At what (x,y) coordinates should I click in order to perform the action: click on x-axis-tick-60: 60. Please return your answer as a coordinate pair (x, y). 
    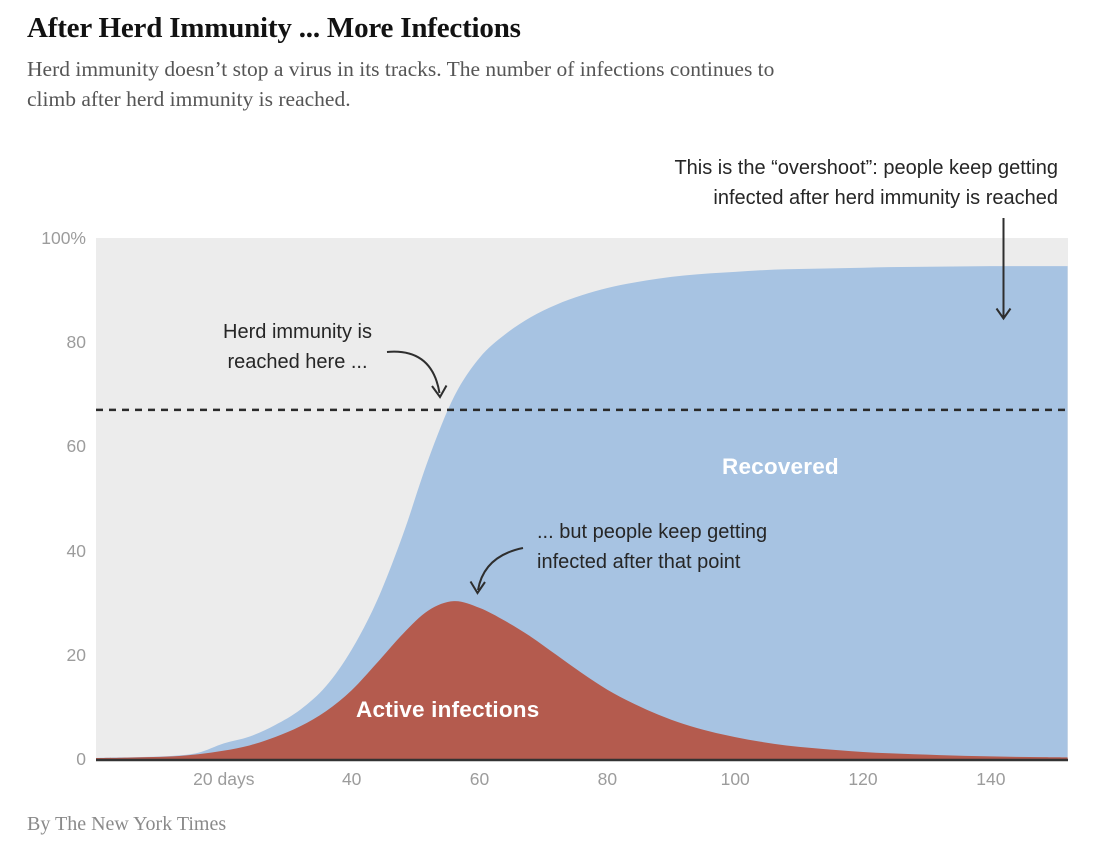
    Looking at the image, I should click on (479, 779).